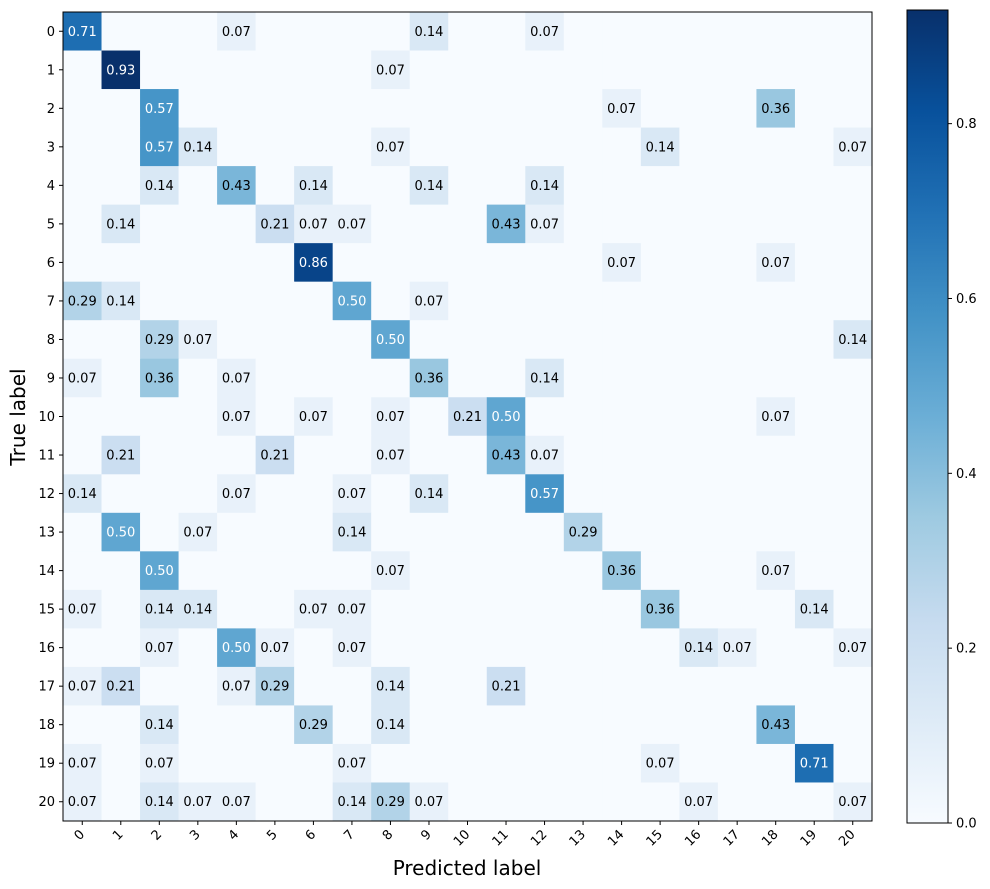 The height and width of the screenshot is (889, 990). Describe the element at coordinates (51, 224) in the screenshot. I see `y-tick-label: 5` at that location.